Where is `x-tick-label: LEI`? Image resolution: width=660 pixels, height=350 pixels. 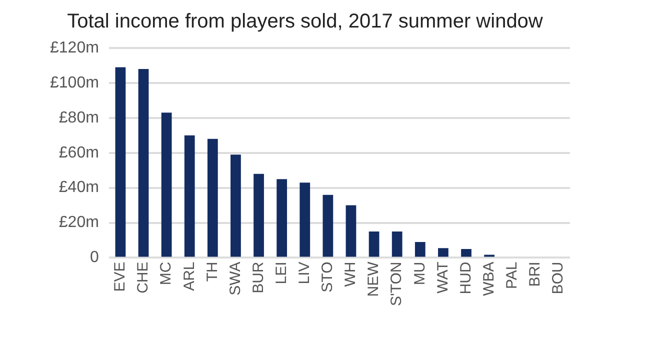
x-tick-label: LEI is located at coordinates (281, 273).